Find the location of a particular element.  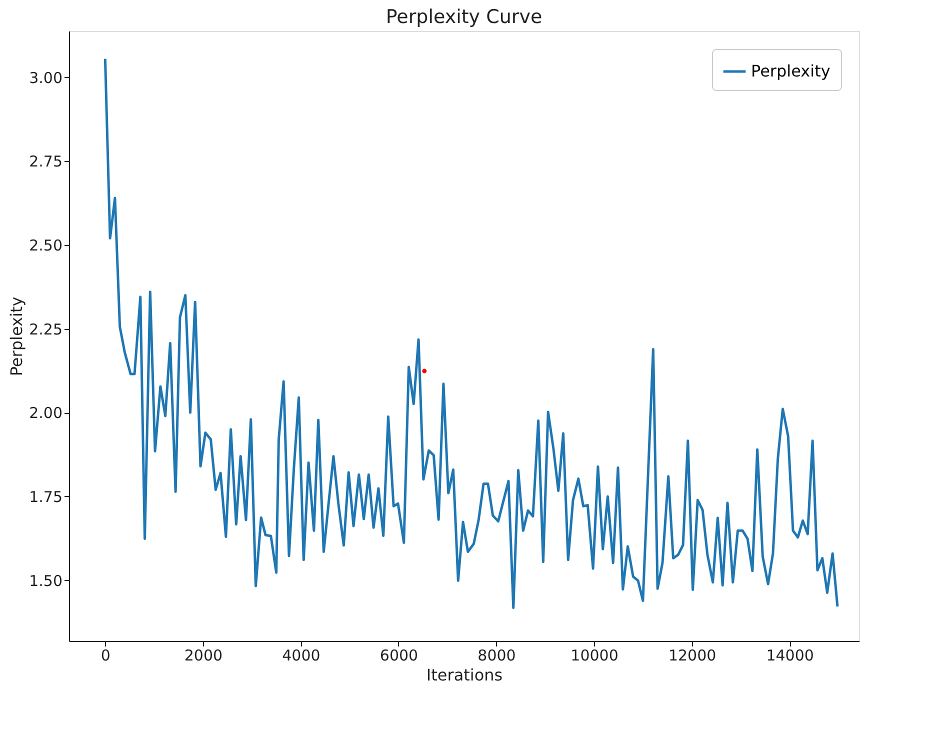

x-tick-label: 8000 is located at coordinates (497, 655).